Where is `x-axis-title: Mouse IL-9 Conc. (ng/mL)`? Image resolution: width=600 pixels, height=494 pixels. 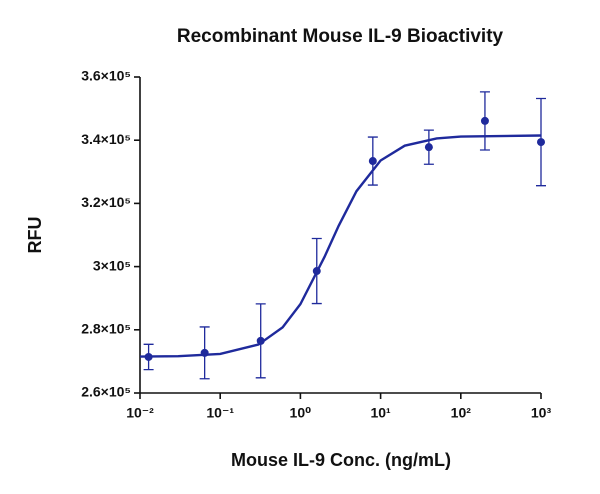 x-axis-title: Mouse IL-9 Conc. (ng/mL) is located at coordinates (341, 460).